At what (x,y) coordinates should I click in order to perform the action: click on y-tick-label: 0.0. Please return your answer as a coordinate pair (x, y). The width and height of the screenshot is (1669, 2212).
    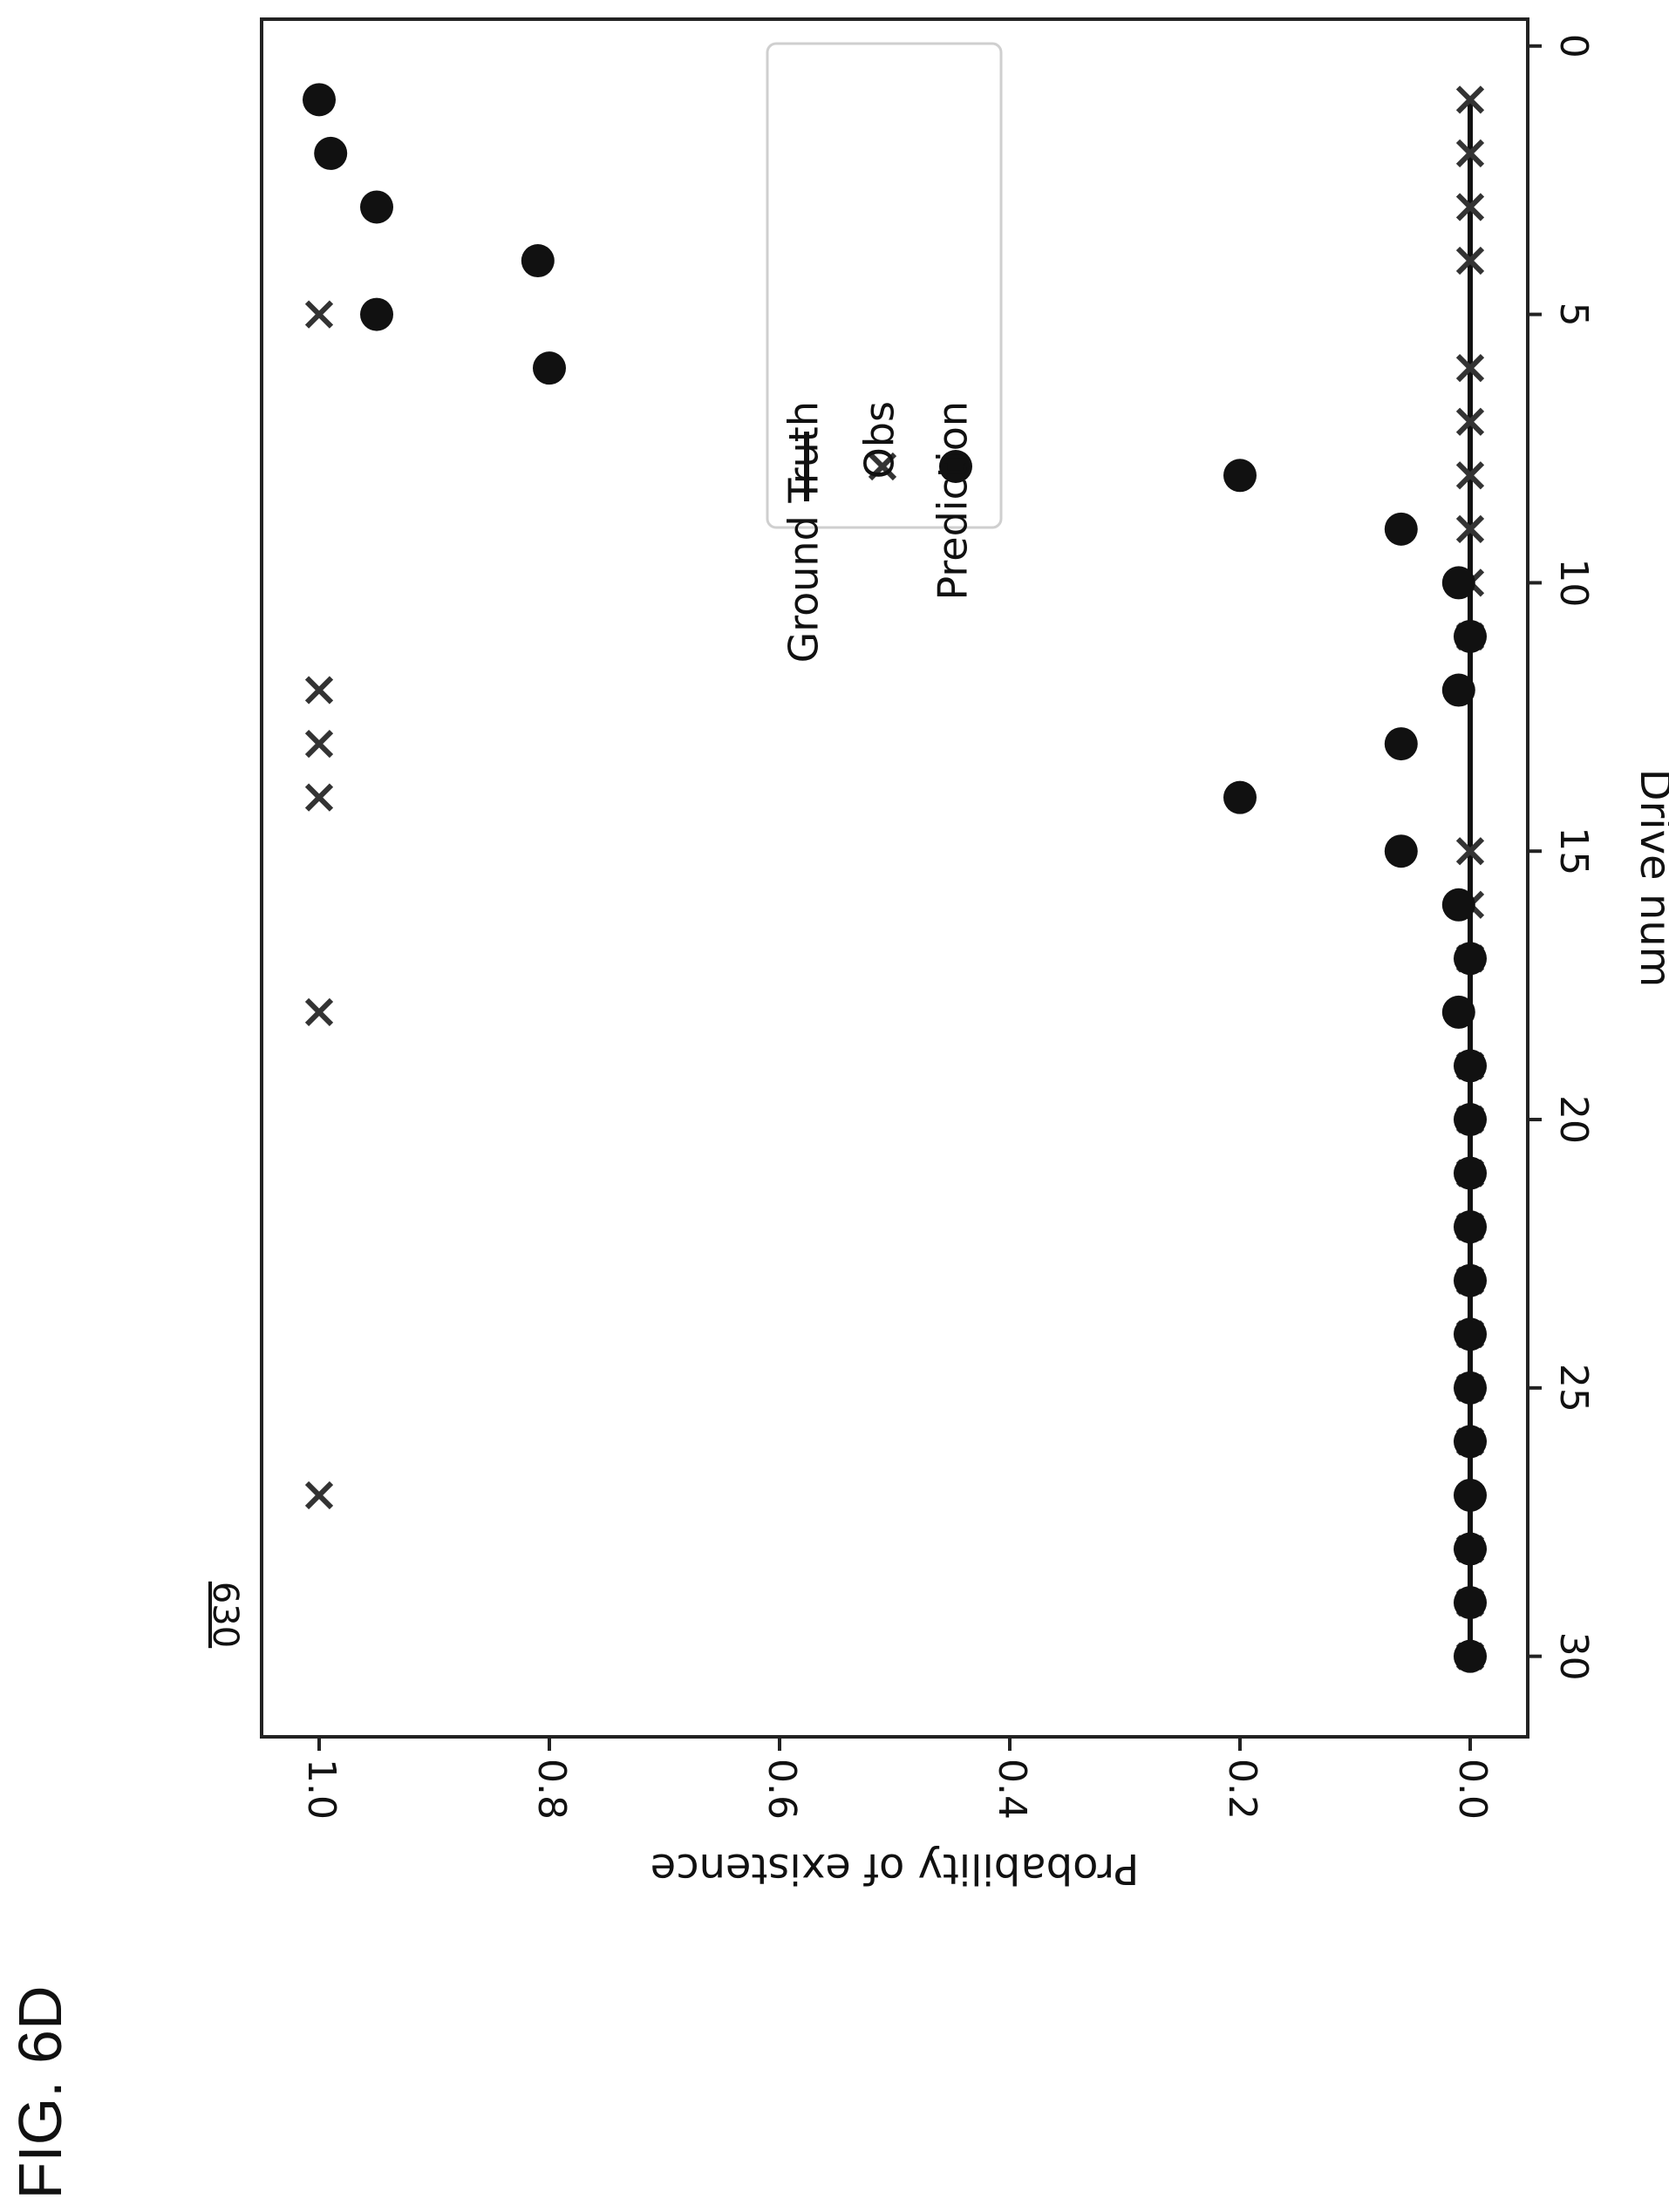
    Looking at the image, I should click on (1472, 1790).